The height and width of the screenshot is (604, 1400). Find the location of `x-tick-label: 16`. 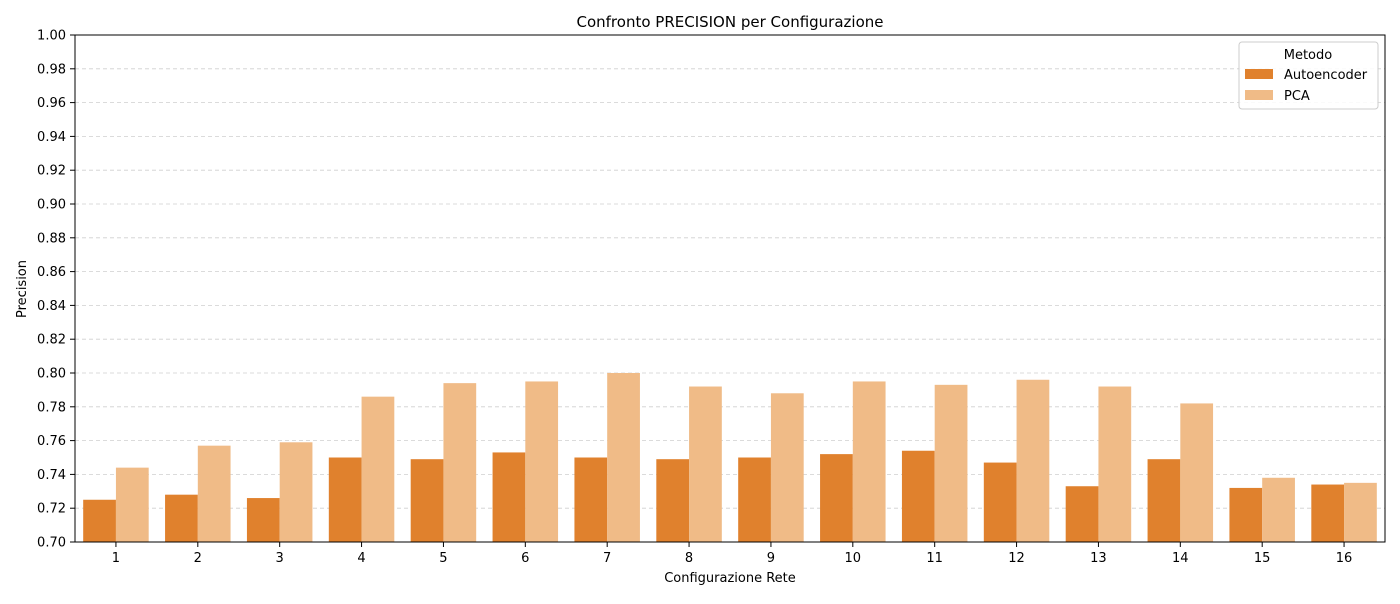

x-tick-label: 16 is located at coordinates (1344, 558).